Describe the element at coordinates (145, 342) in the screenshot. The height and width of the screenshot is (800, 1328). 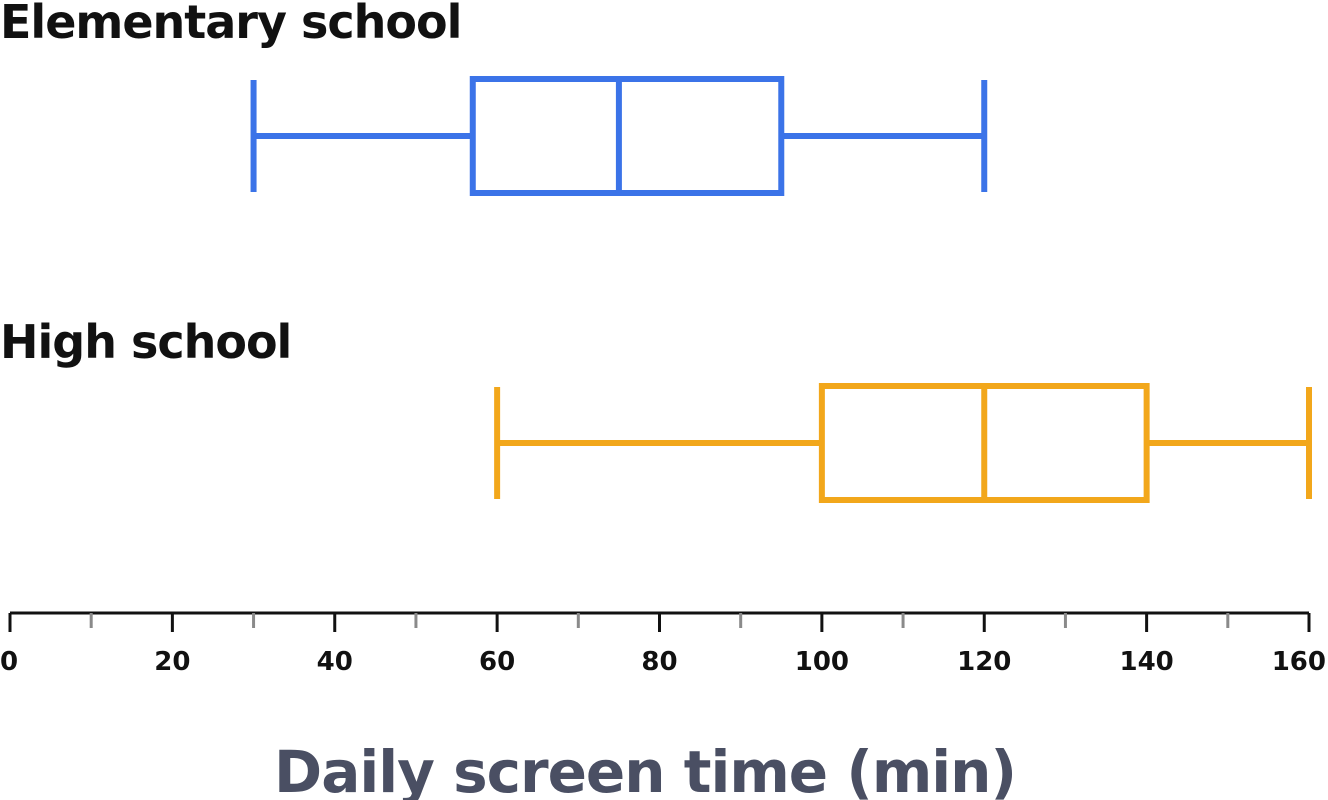
I see `group-title-high-school: High school` at that location.